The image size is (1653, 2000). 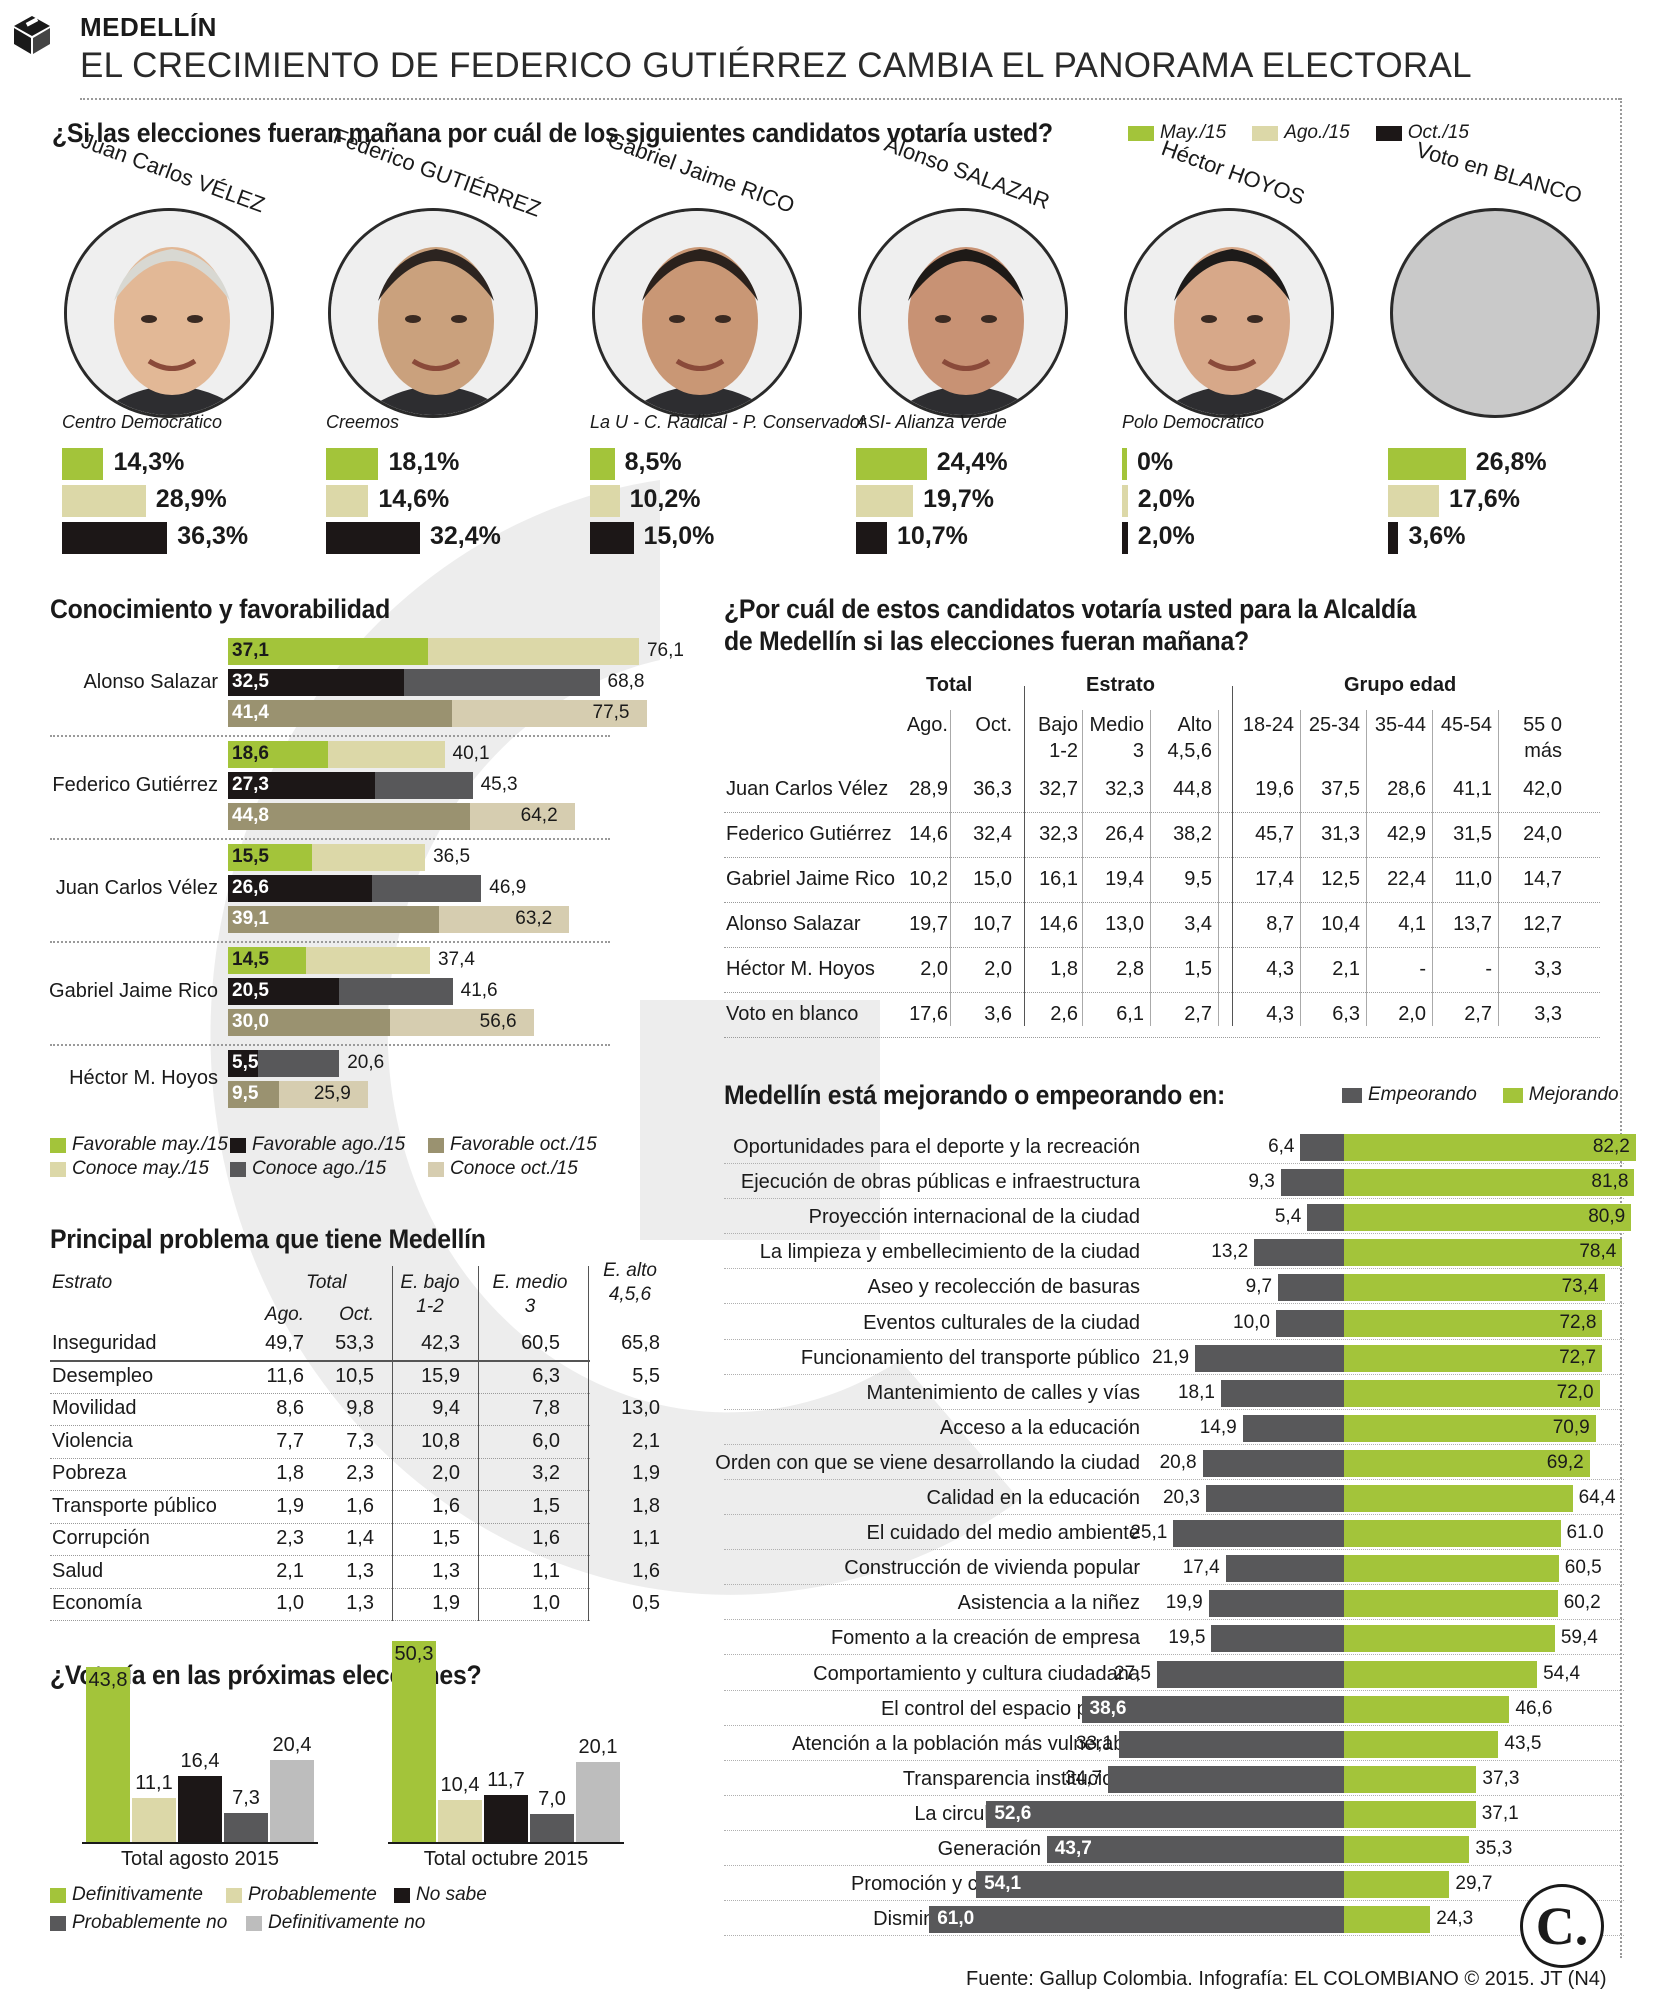 What do you see at coordinates (148, 27) in the screenshot?
I see `section-label: MEDELLÍN` at bounding box center [148, 27].